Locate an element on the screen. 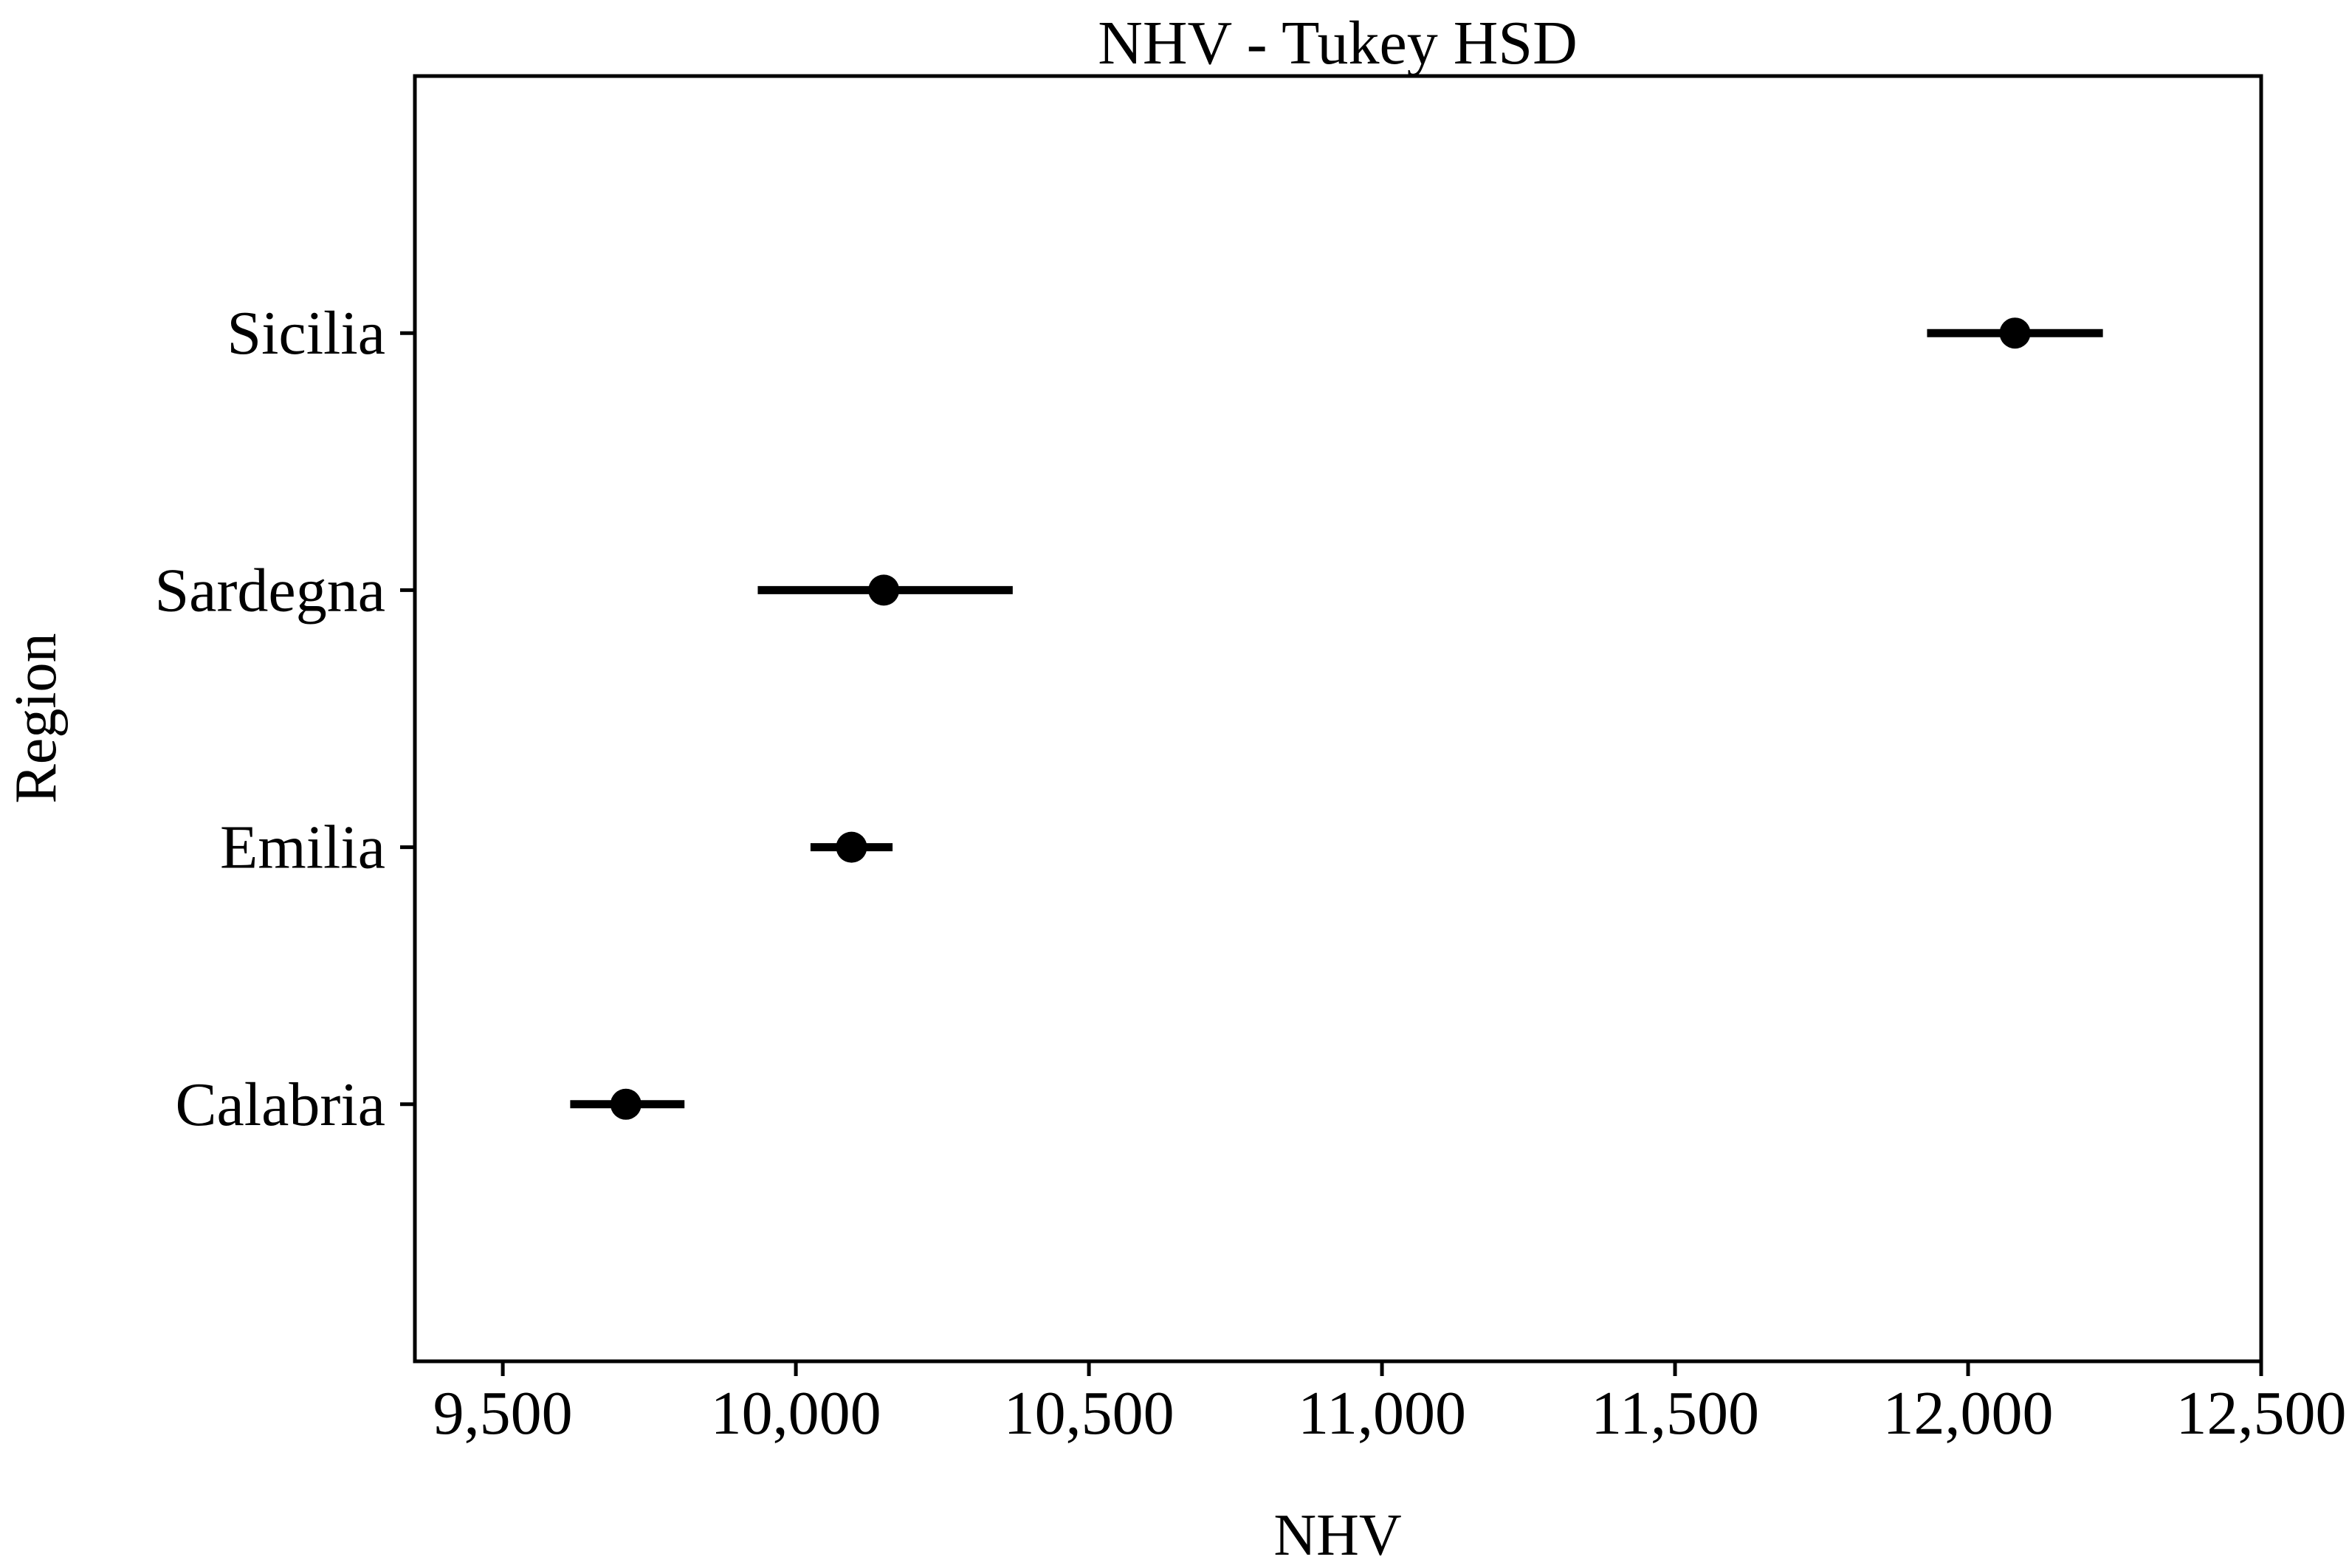 The width and height of the screenshot is (2349, 1568). y-category-label: Sardegna is located at coordinates (269, 590).